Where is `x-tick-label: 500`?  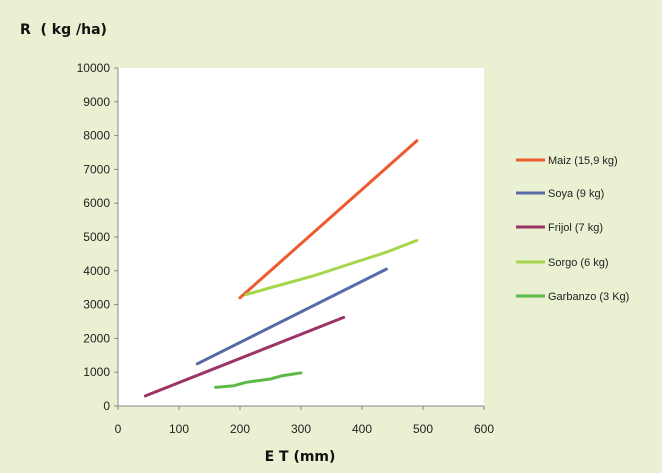 x-tick-label: 500 is located at coordinates (423, 429).